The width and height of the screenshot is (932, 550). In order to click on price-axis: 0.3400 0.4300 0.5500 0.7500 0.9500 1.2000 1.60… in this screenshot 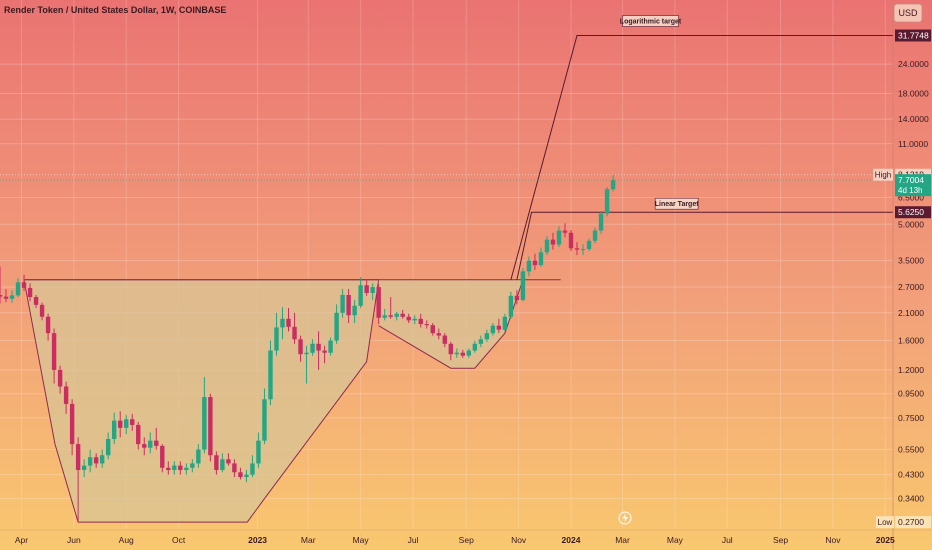, I will do `click(910, 275)`.